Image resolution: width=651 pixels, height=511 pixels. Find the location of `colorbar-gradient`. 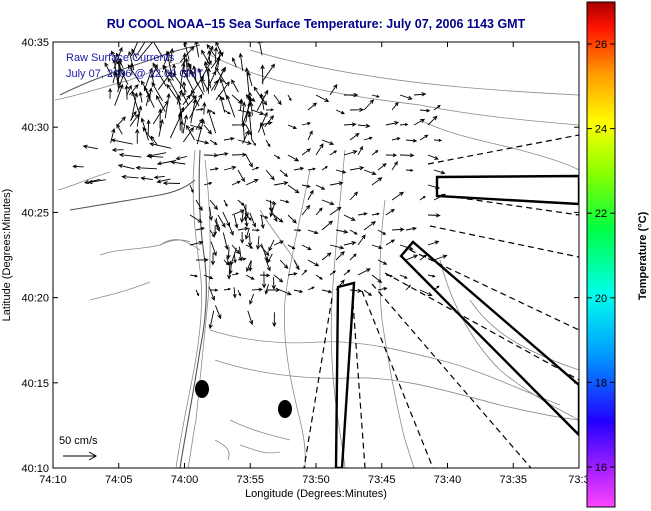

colorbar-gradient is located at coordinates (601, 254).